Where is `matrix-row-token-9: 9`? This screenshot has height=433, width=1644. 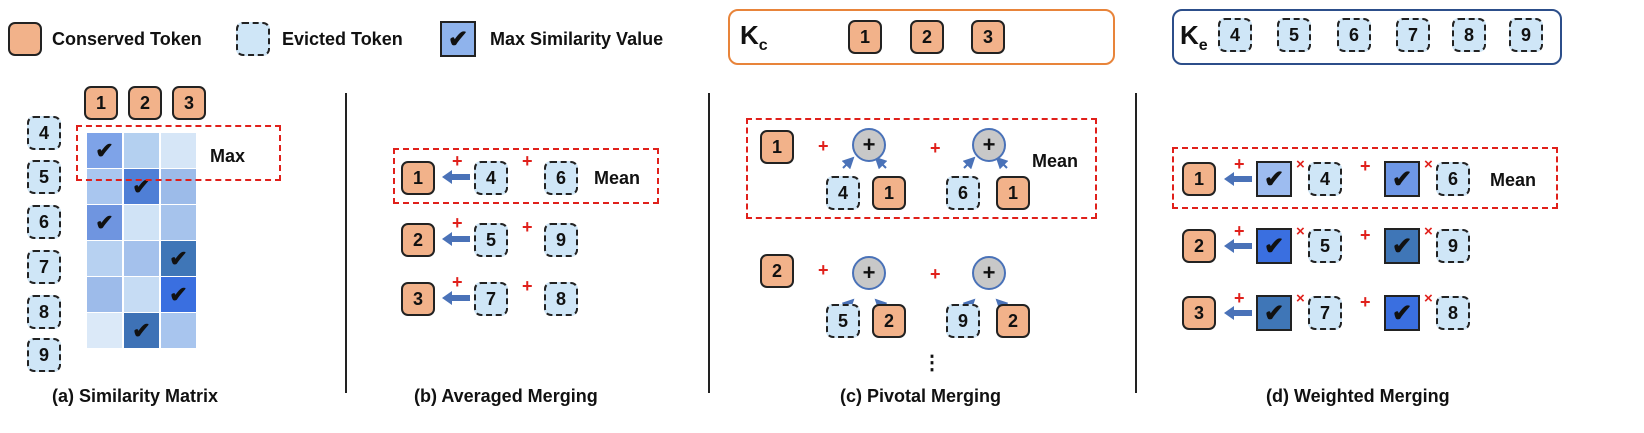
matrix-row-token-9: 9 is located at coordinates (44, 355).